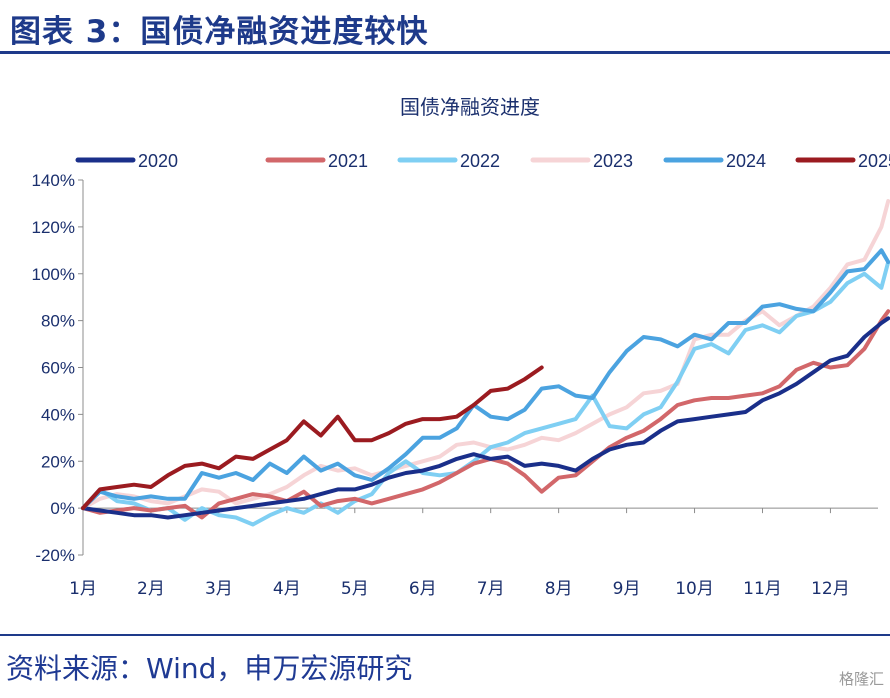  What do you see at coordinates (62, 508) in the screenshot?
I see `y-tick-label: 0%` at bounding box center [62, 508].